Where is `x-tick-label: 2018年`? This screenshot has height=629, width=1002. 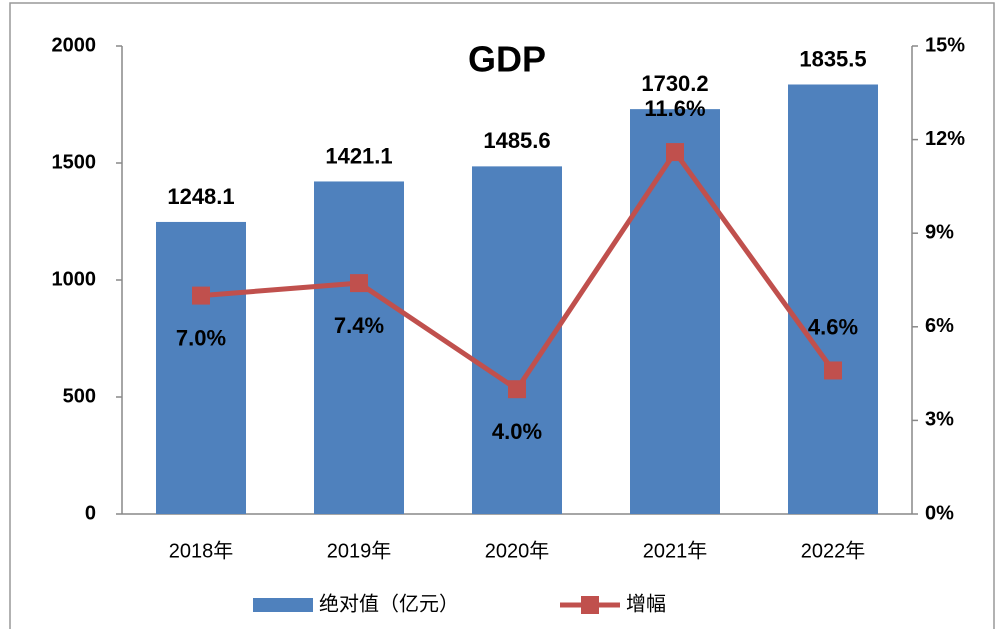
x-tick-label: 2018年 is located at coordinates (201, 550).